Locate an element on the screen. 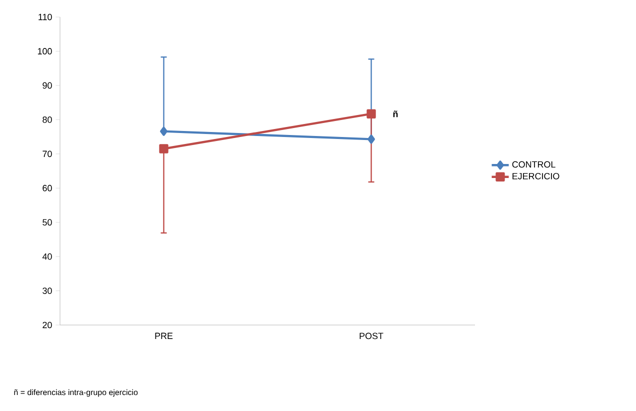 The image size is (636, 411). y-tick-label: 40 is located at coordinates (47, 256).